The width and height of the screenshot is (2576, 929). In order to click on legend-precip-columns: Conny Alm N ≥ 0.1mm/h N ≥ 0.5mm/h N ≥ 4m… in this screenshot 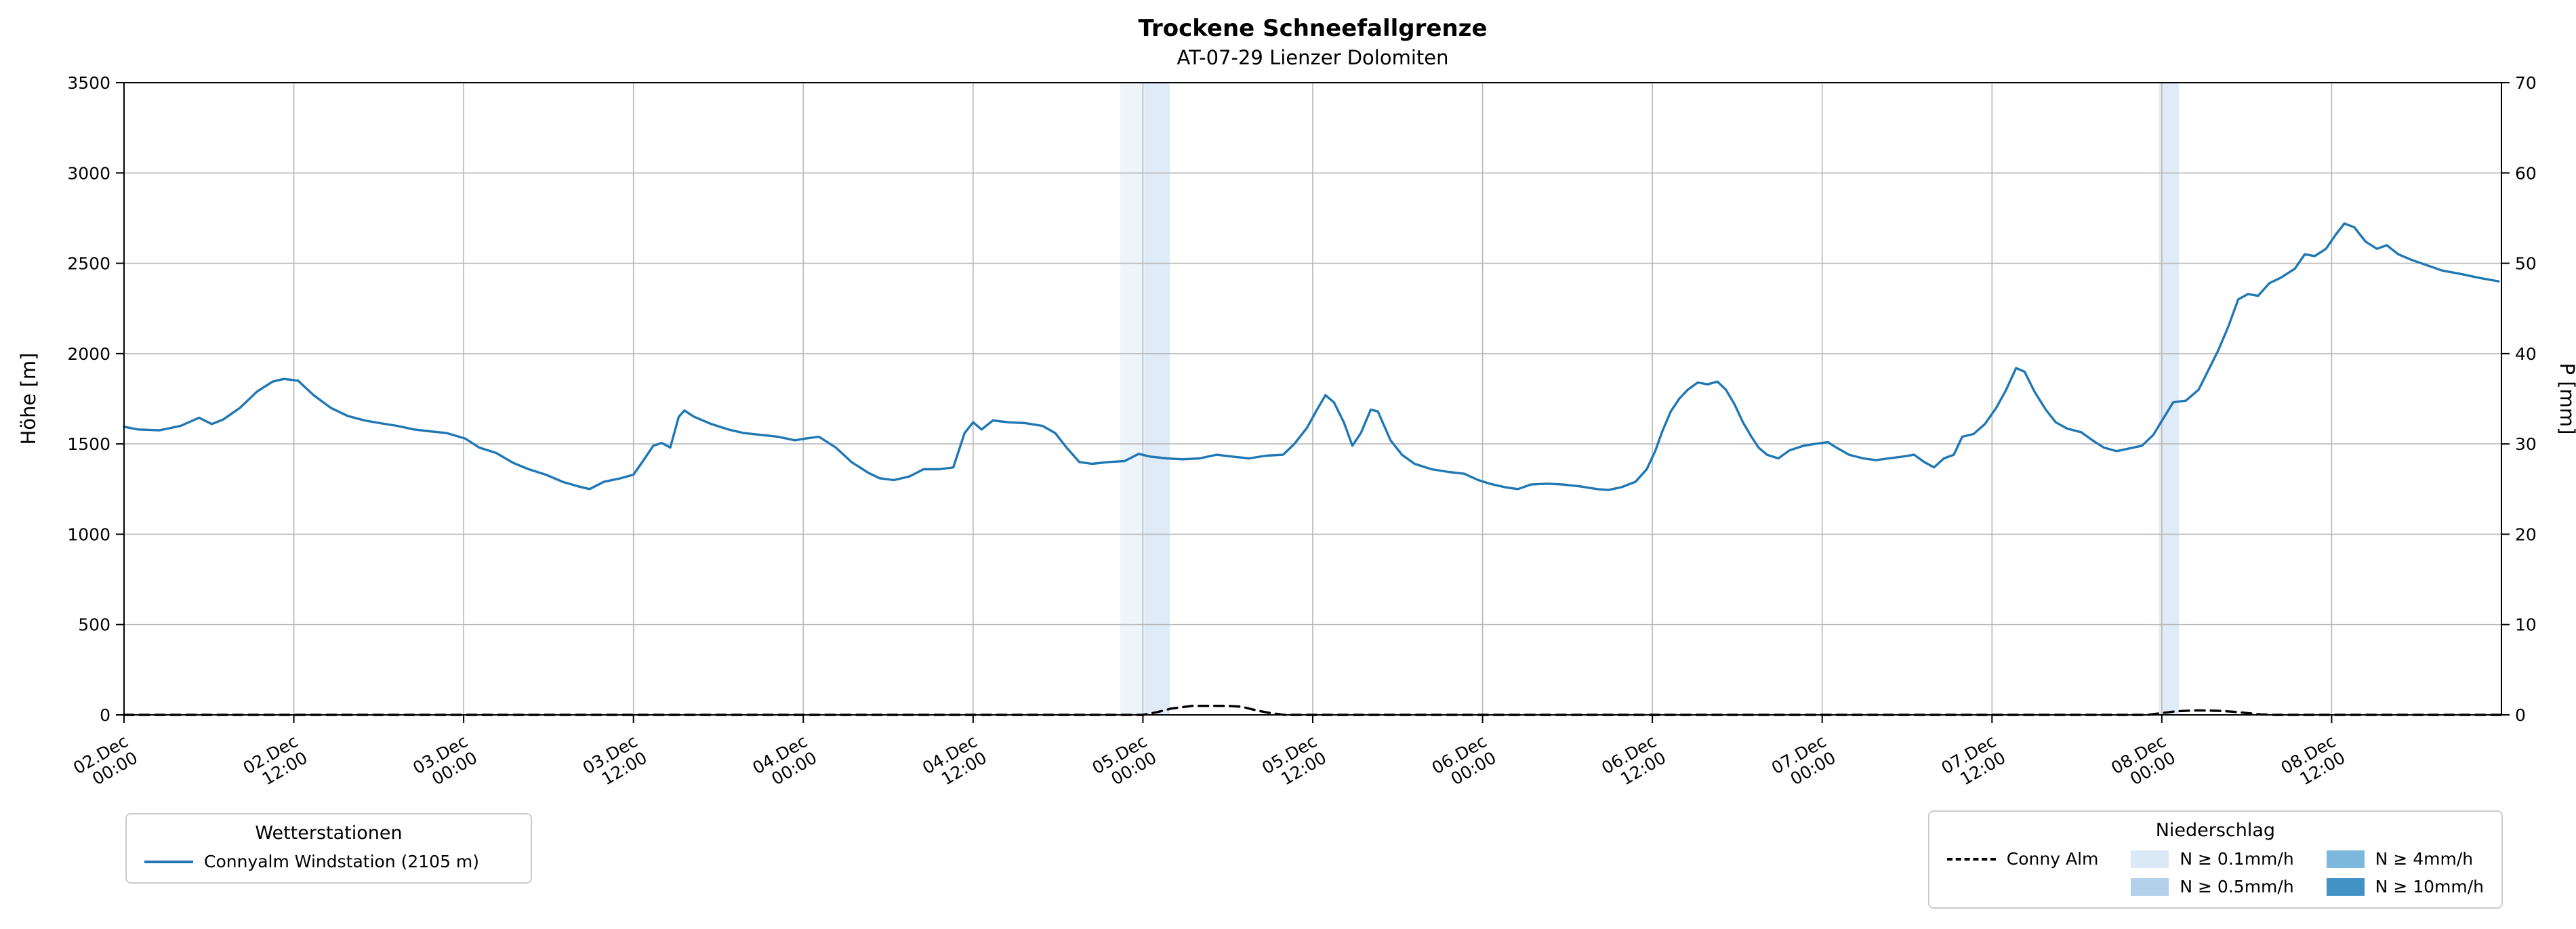, I will do `click(2215, 872)`.